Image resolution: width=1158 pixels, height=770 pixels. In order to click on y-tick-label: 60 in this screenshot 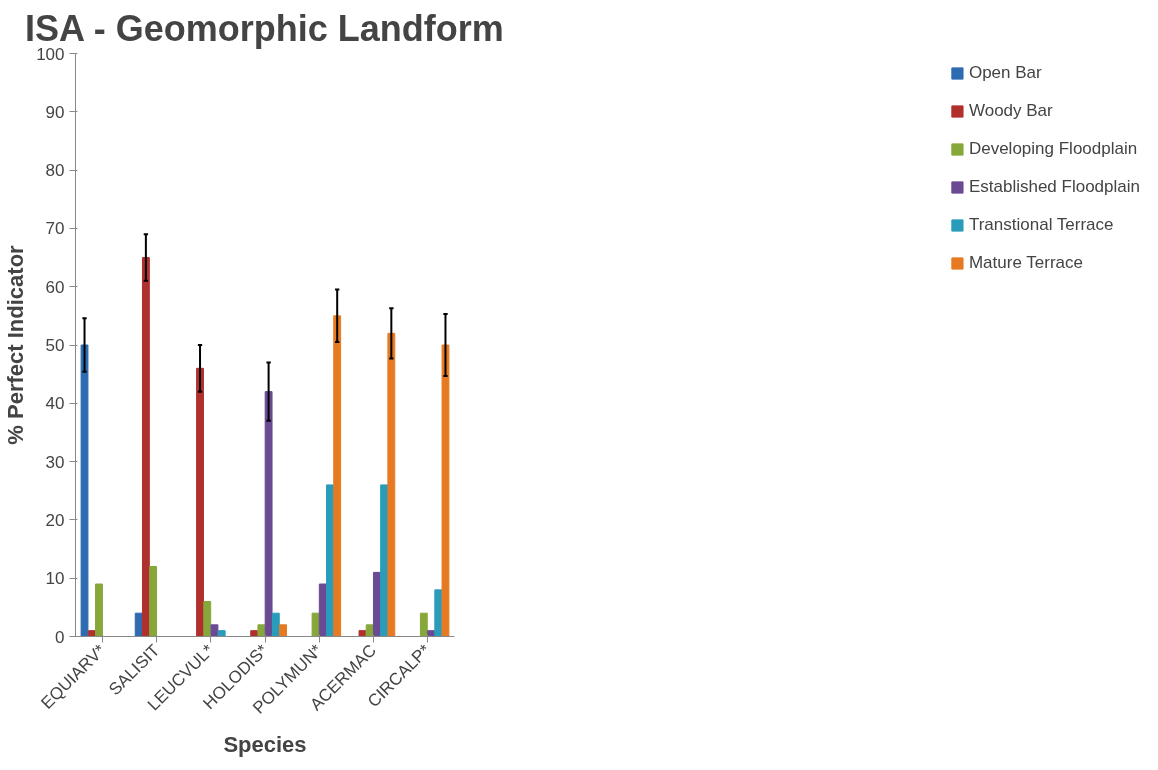, I will do `click(55, 287)`.